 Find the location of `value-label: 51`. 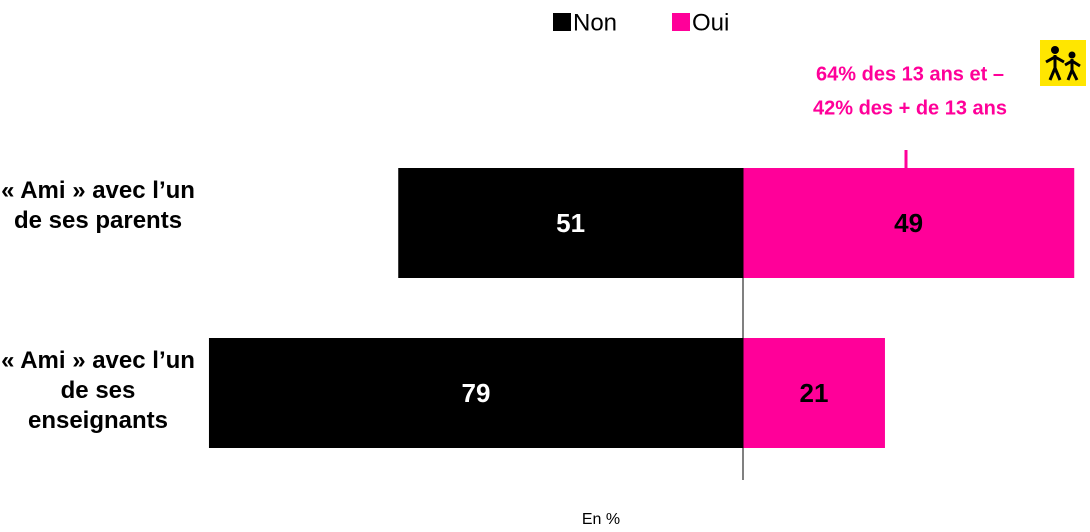

value-label: 51 is located at coordinates (570, 223).